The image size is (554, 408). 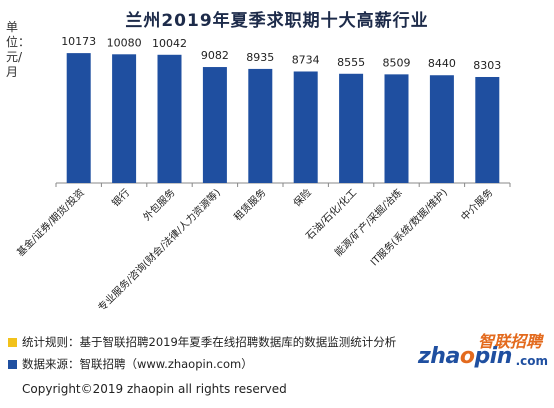 What do you see at coordinates (442, 63) in the screenshot?
I see `data-label: 8440` at bounding box center [442, 63].